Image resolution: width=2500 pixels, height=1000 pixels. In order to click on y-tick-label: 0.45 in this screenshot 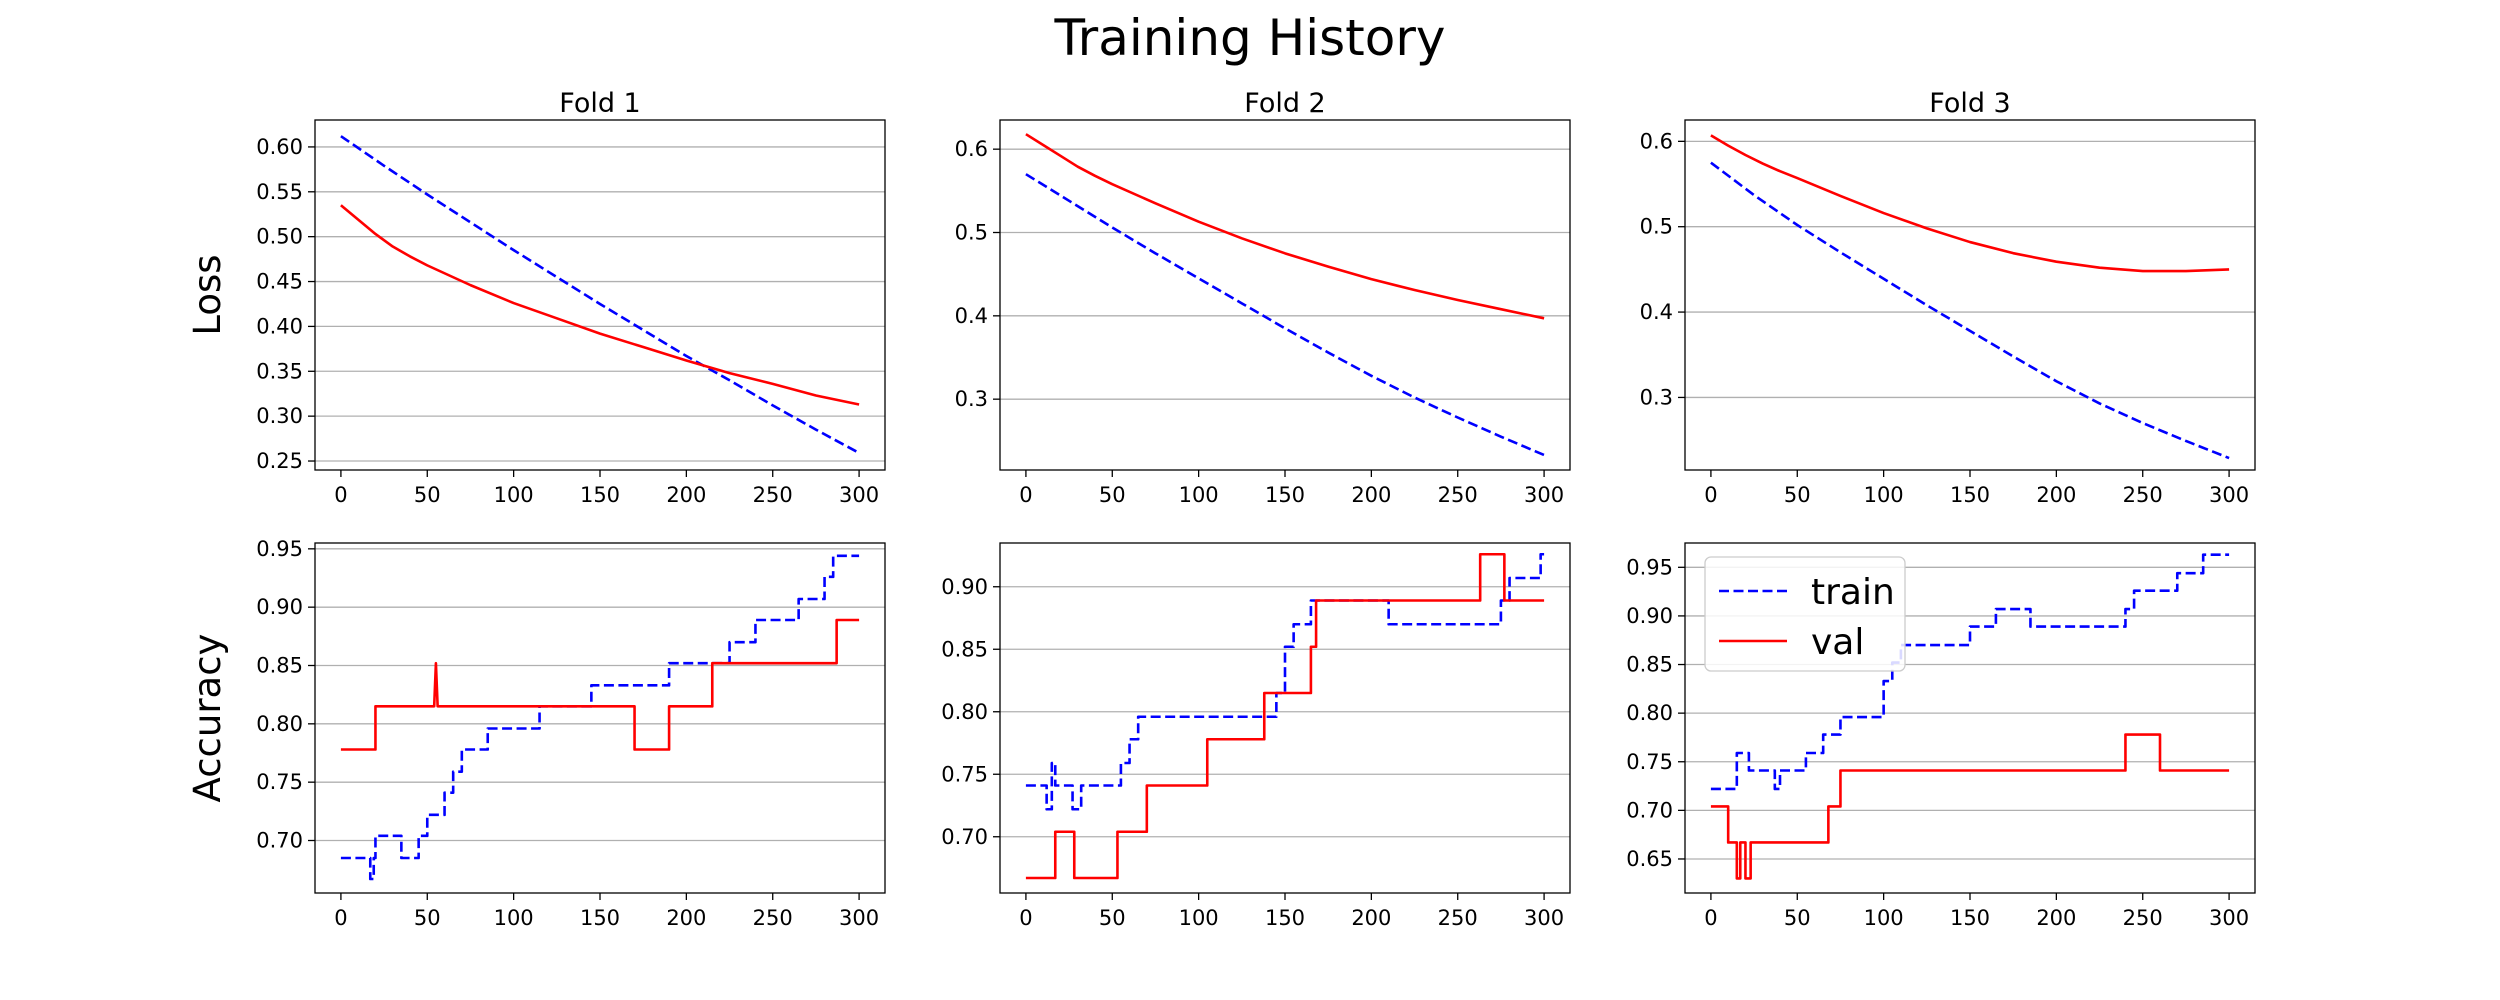, I will do `click(279, 282)`.